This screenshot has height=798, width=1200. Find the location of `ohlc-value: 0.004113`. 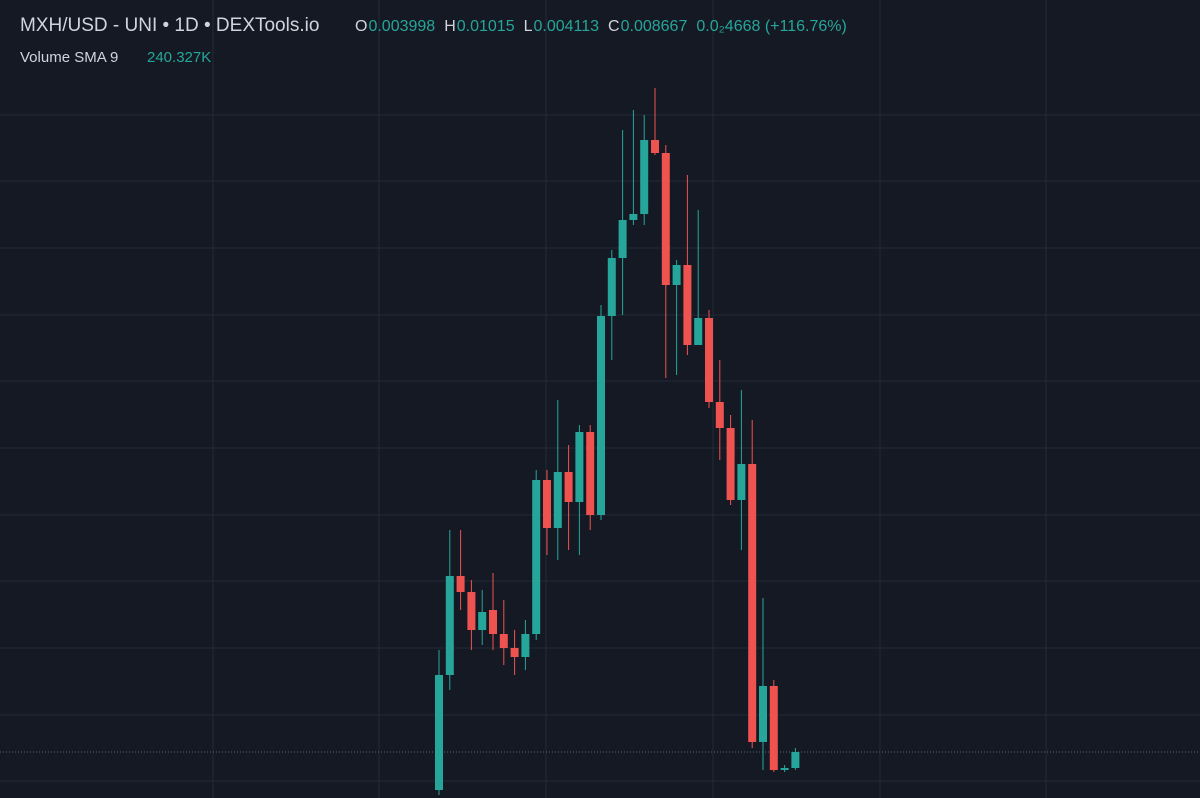

ohlc-value: 0.004113 is located at coordinates (567, 26).